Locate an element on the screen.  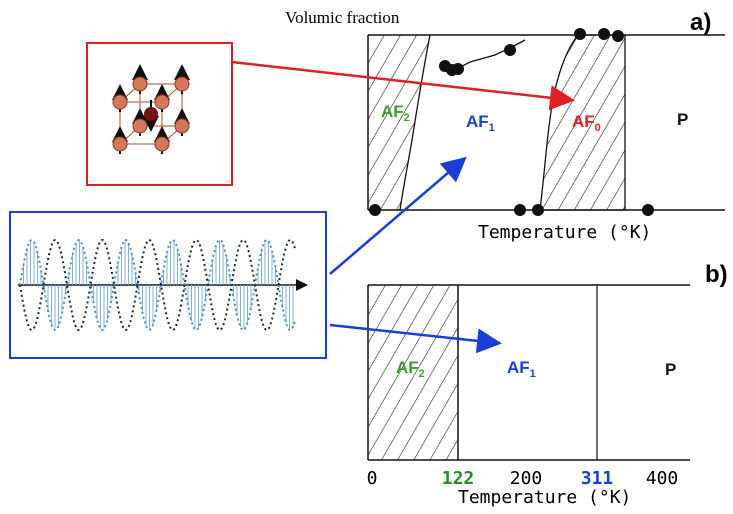
phase-label: AF0 is located at coordinates (586, 123).